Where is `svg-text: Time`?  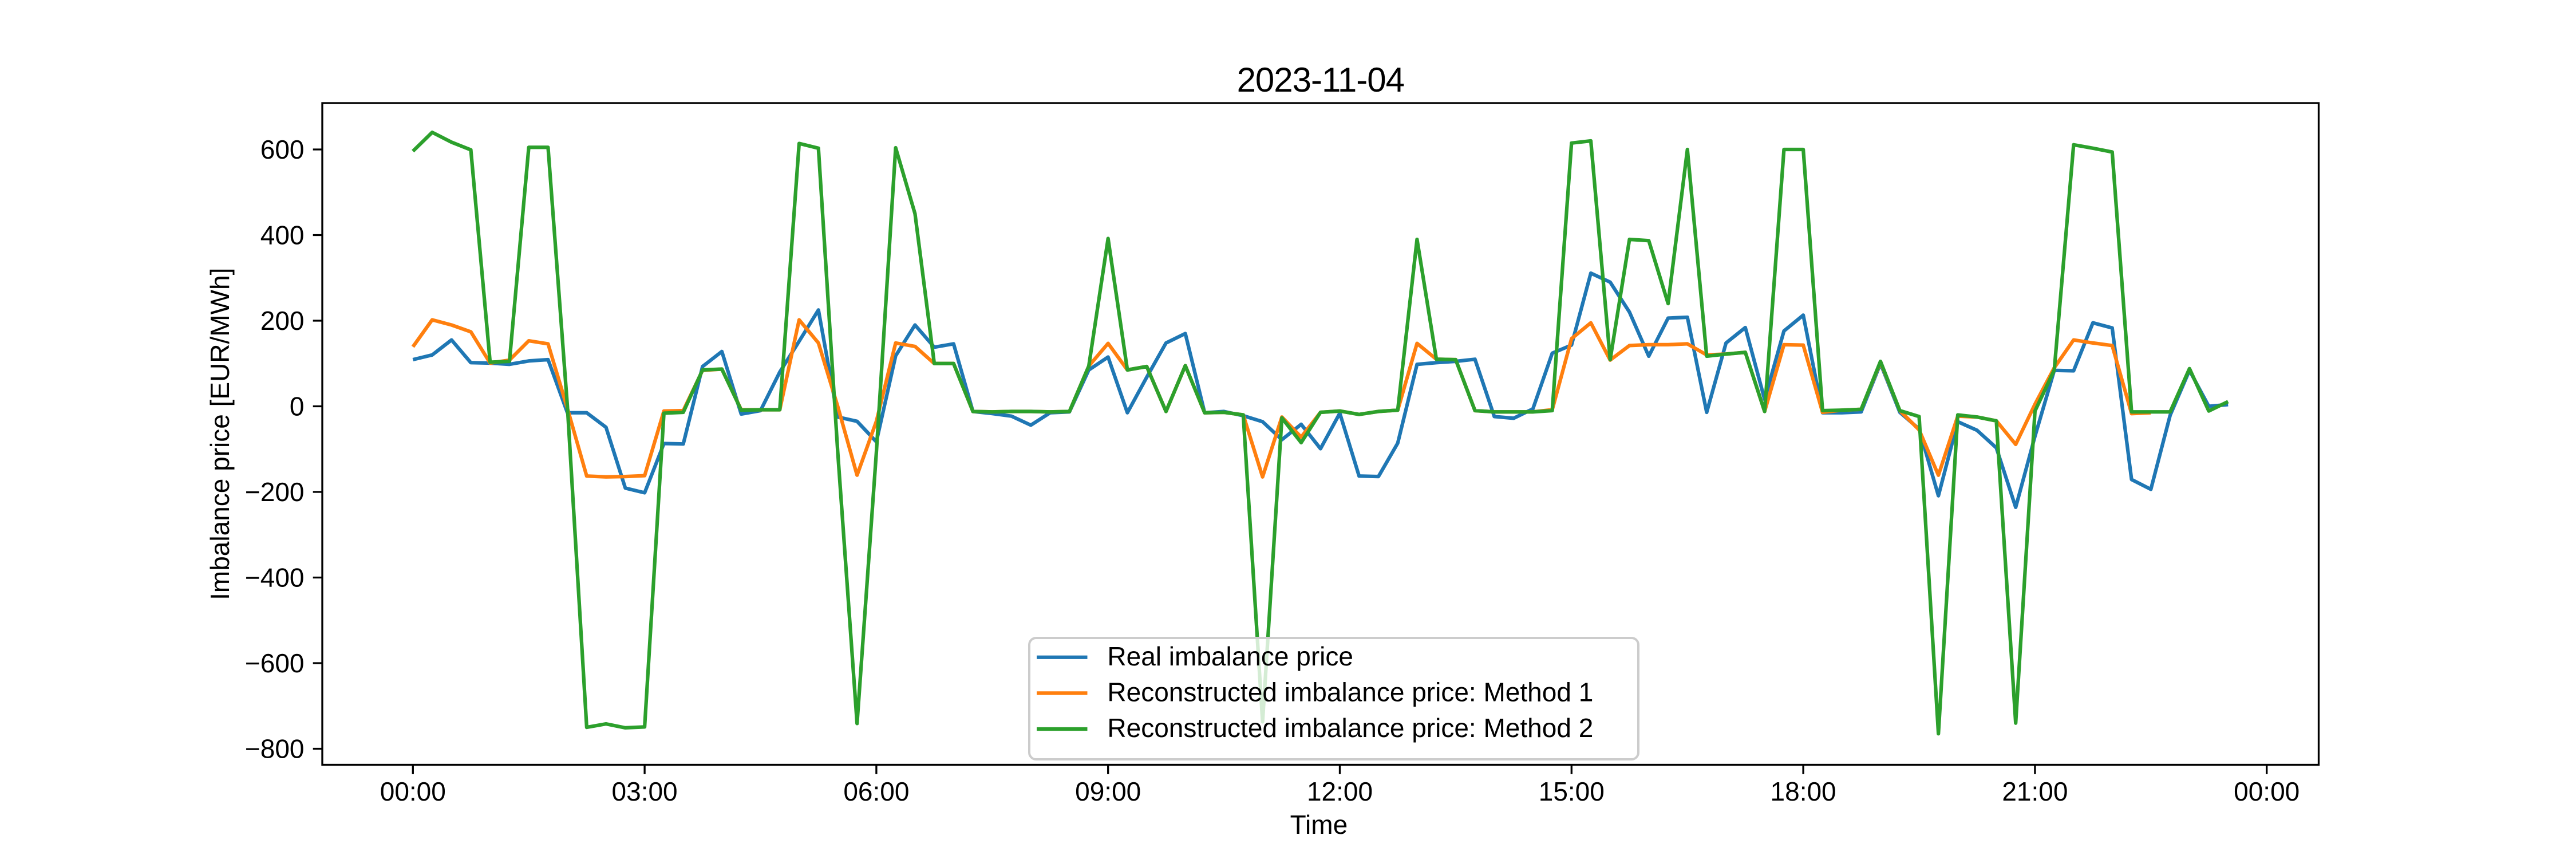
svg-text: Time is located at coordinates (1319, 825).